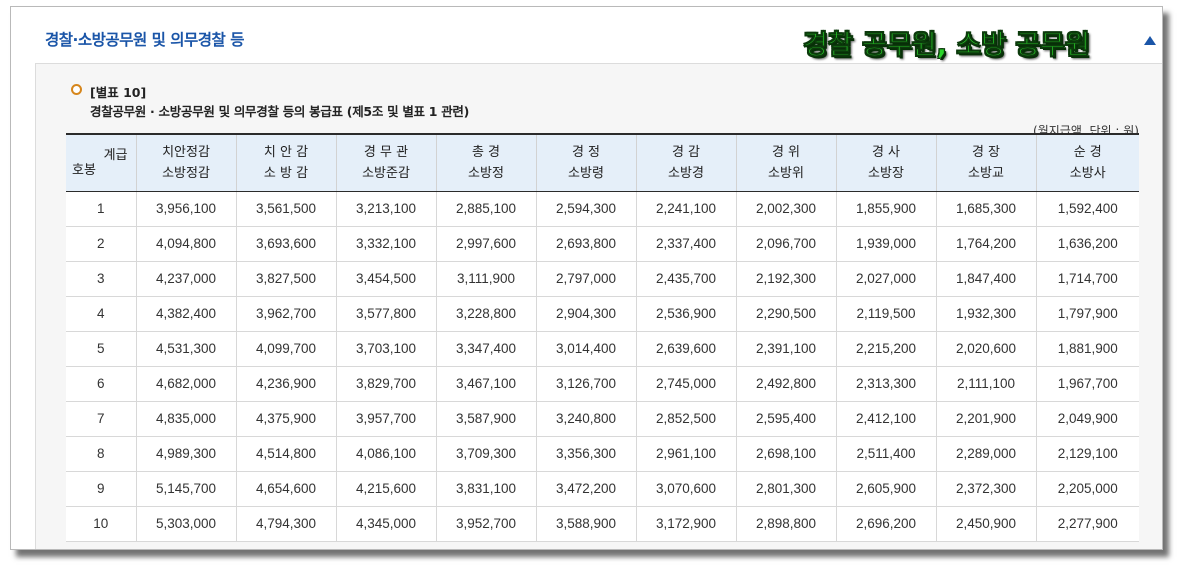  Describe the element at coordinates (285, 489) in the screenshot. I see `salary-cell: 4,654,600` at that location.